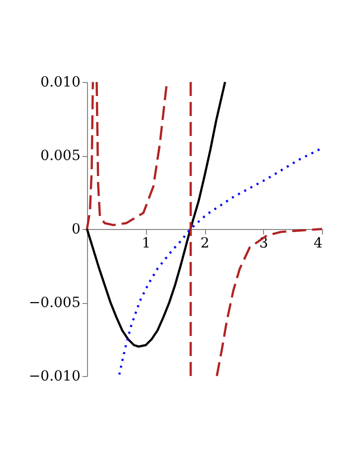 The image size is (354, 458). What do you see at coordinates (60, 156) in the screenshot?
I see `y-tick-label: 0.005` at bounding box center [60, 156].